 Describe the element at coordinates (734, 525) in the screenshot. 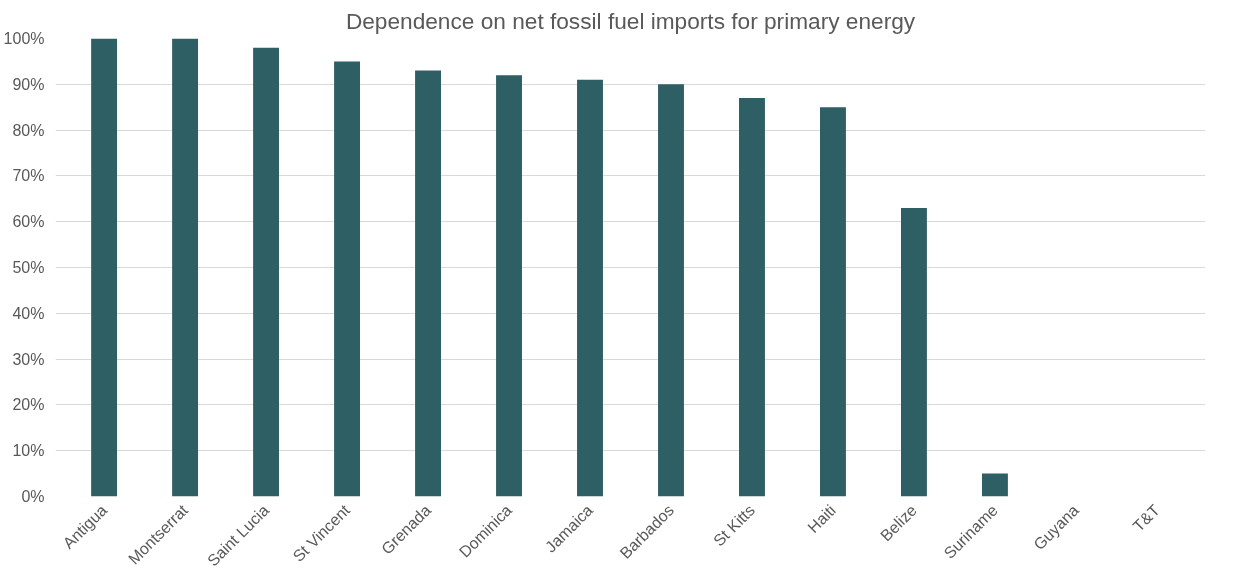

I see `x-tick-label: St Kitts` at that location.